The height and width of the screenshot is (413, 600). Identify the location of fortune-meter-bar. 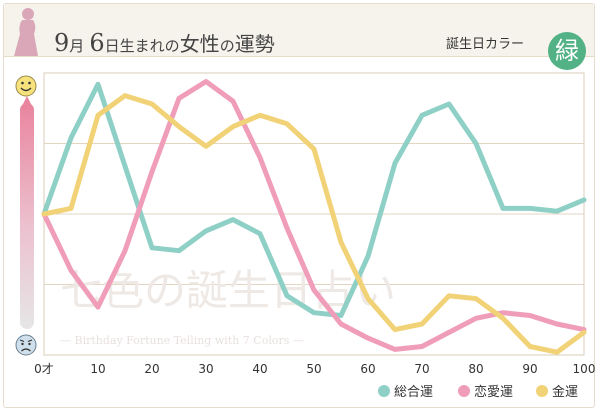
(27, 216).